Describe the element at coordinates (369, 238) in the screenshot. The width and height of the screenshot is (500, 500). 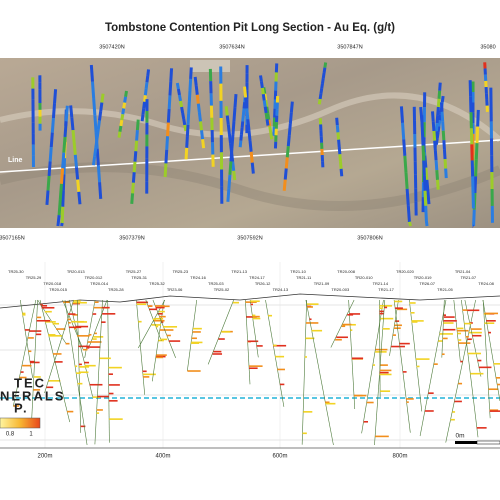
I see `coordinate-label: 3507806N` at that location.